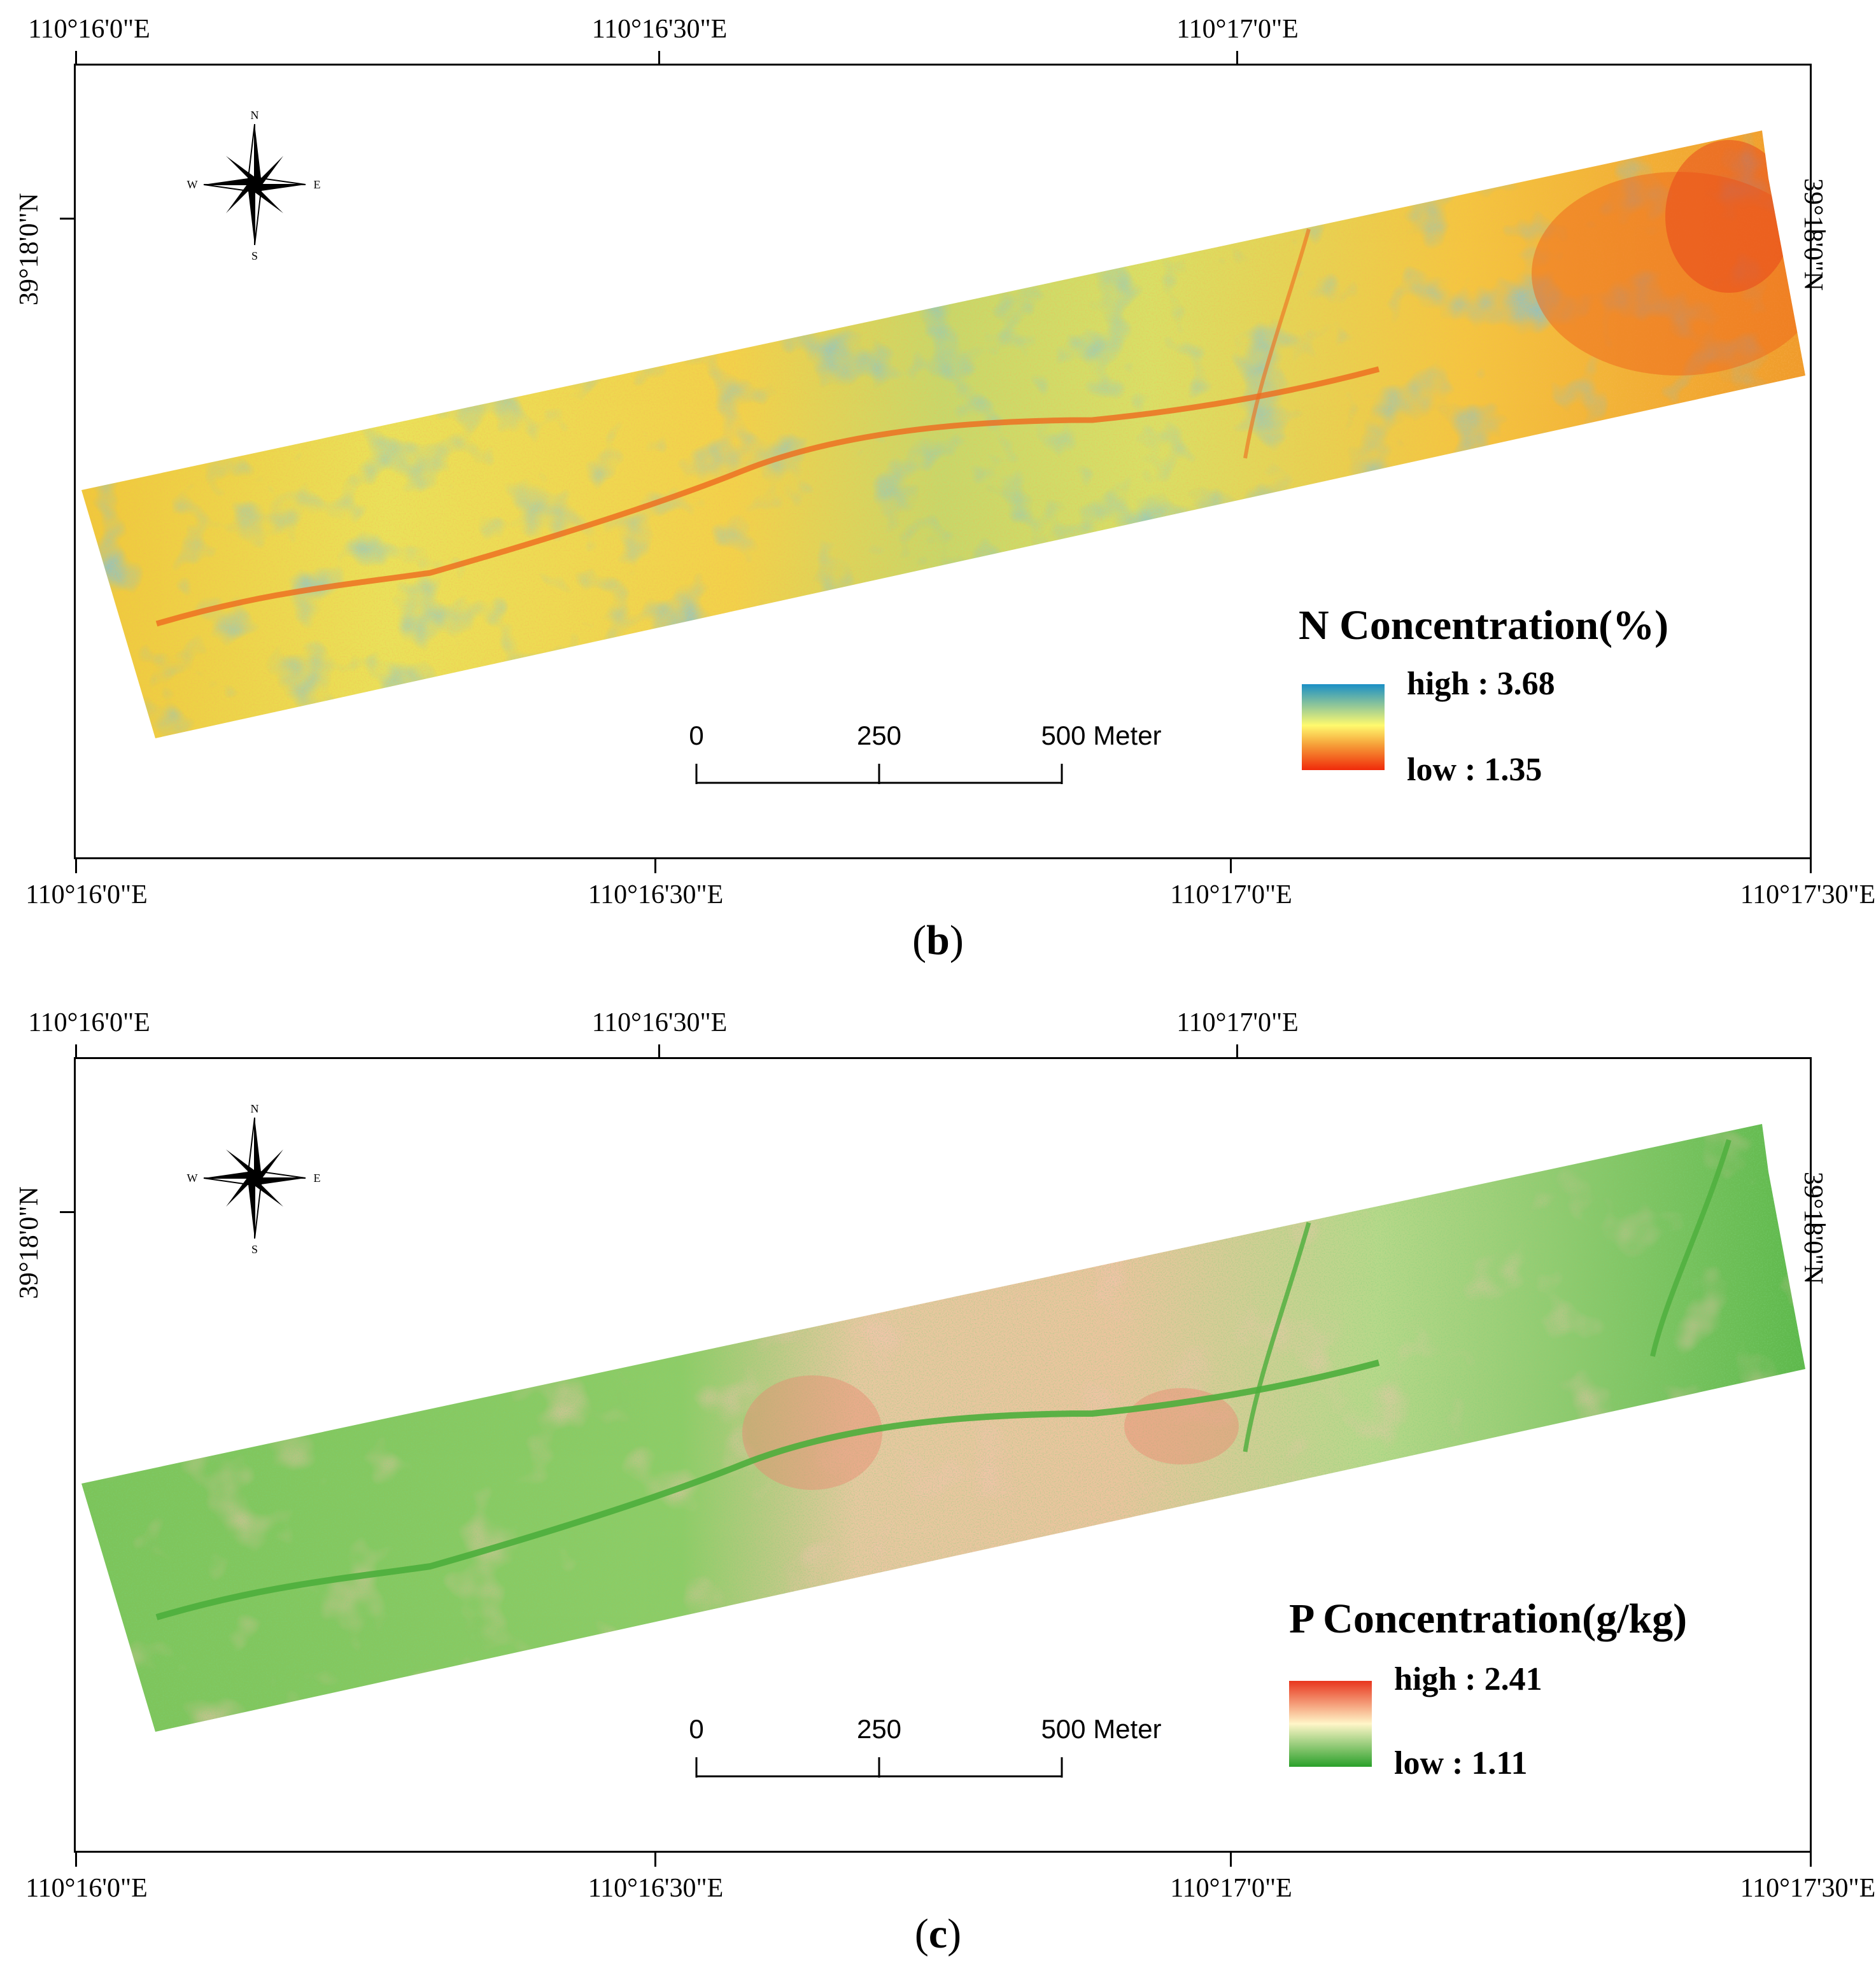 Image resolution: width=1876 pixels, height=1987 pixels. What do you see at coordinates (1481, 684) in the screenshot?
I see `legend-high-label: high : 3.68` at bounding box center [1481, 684].